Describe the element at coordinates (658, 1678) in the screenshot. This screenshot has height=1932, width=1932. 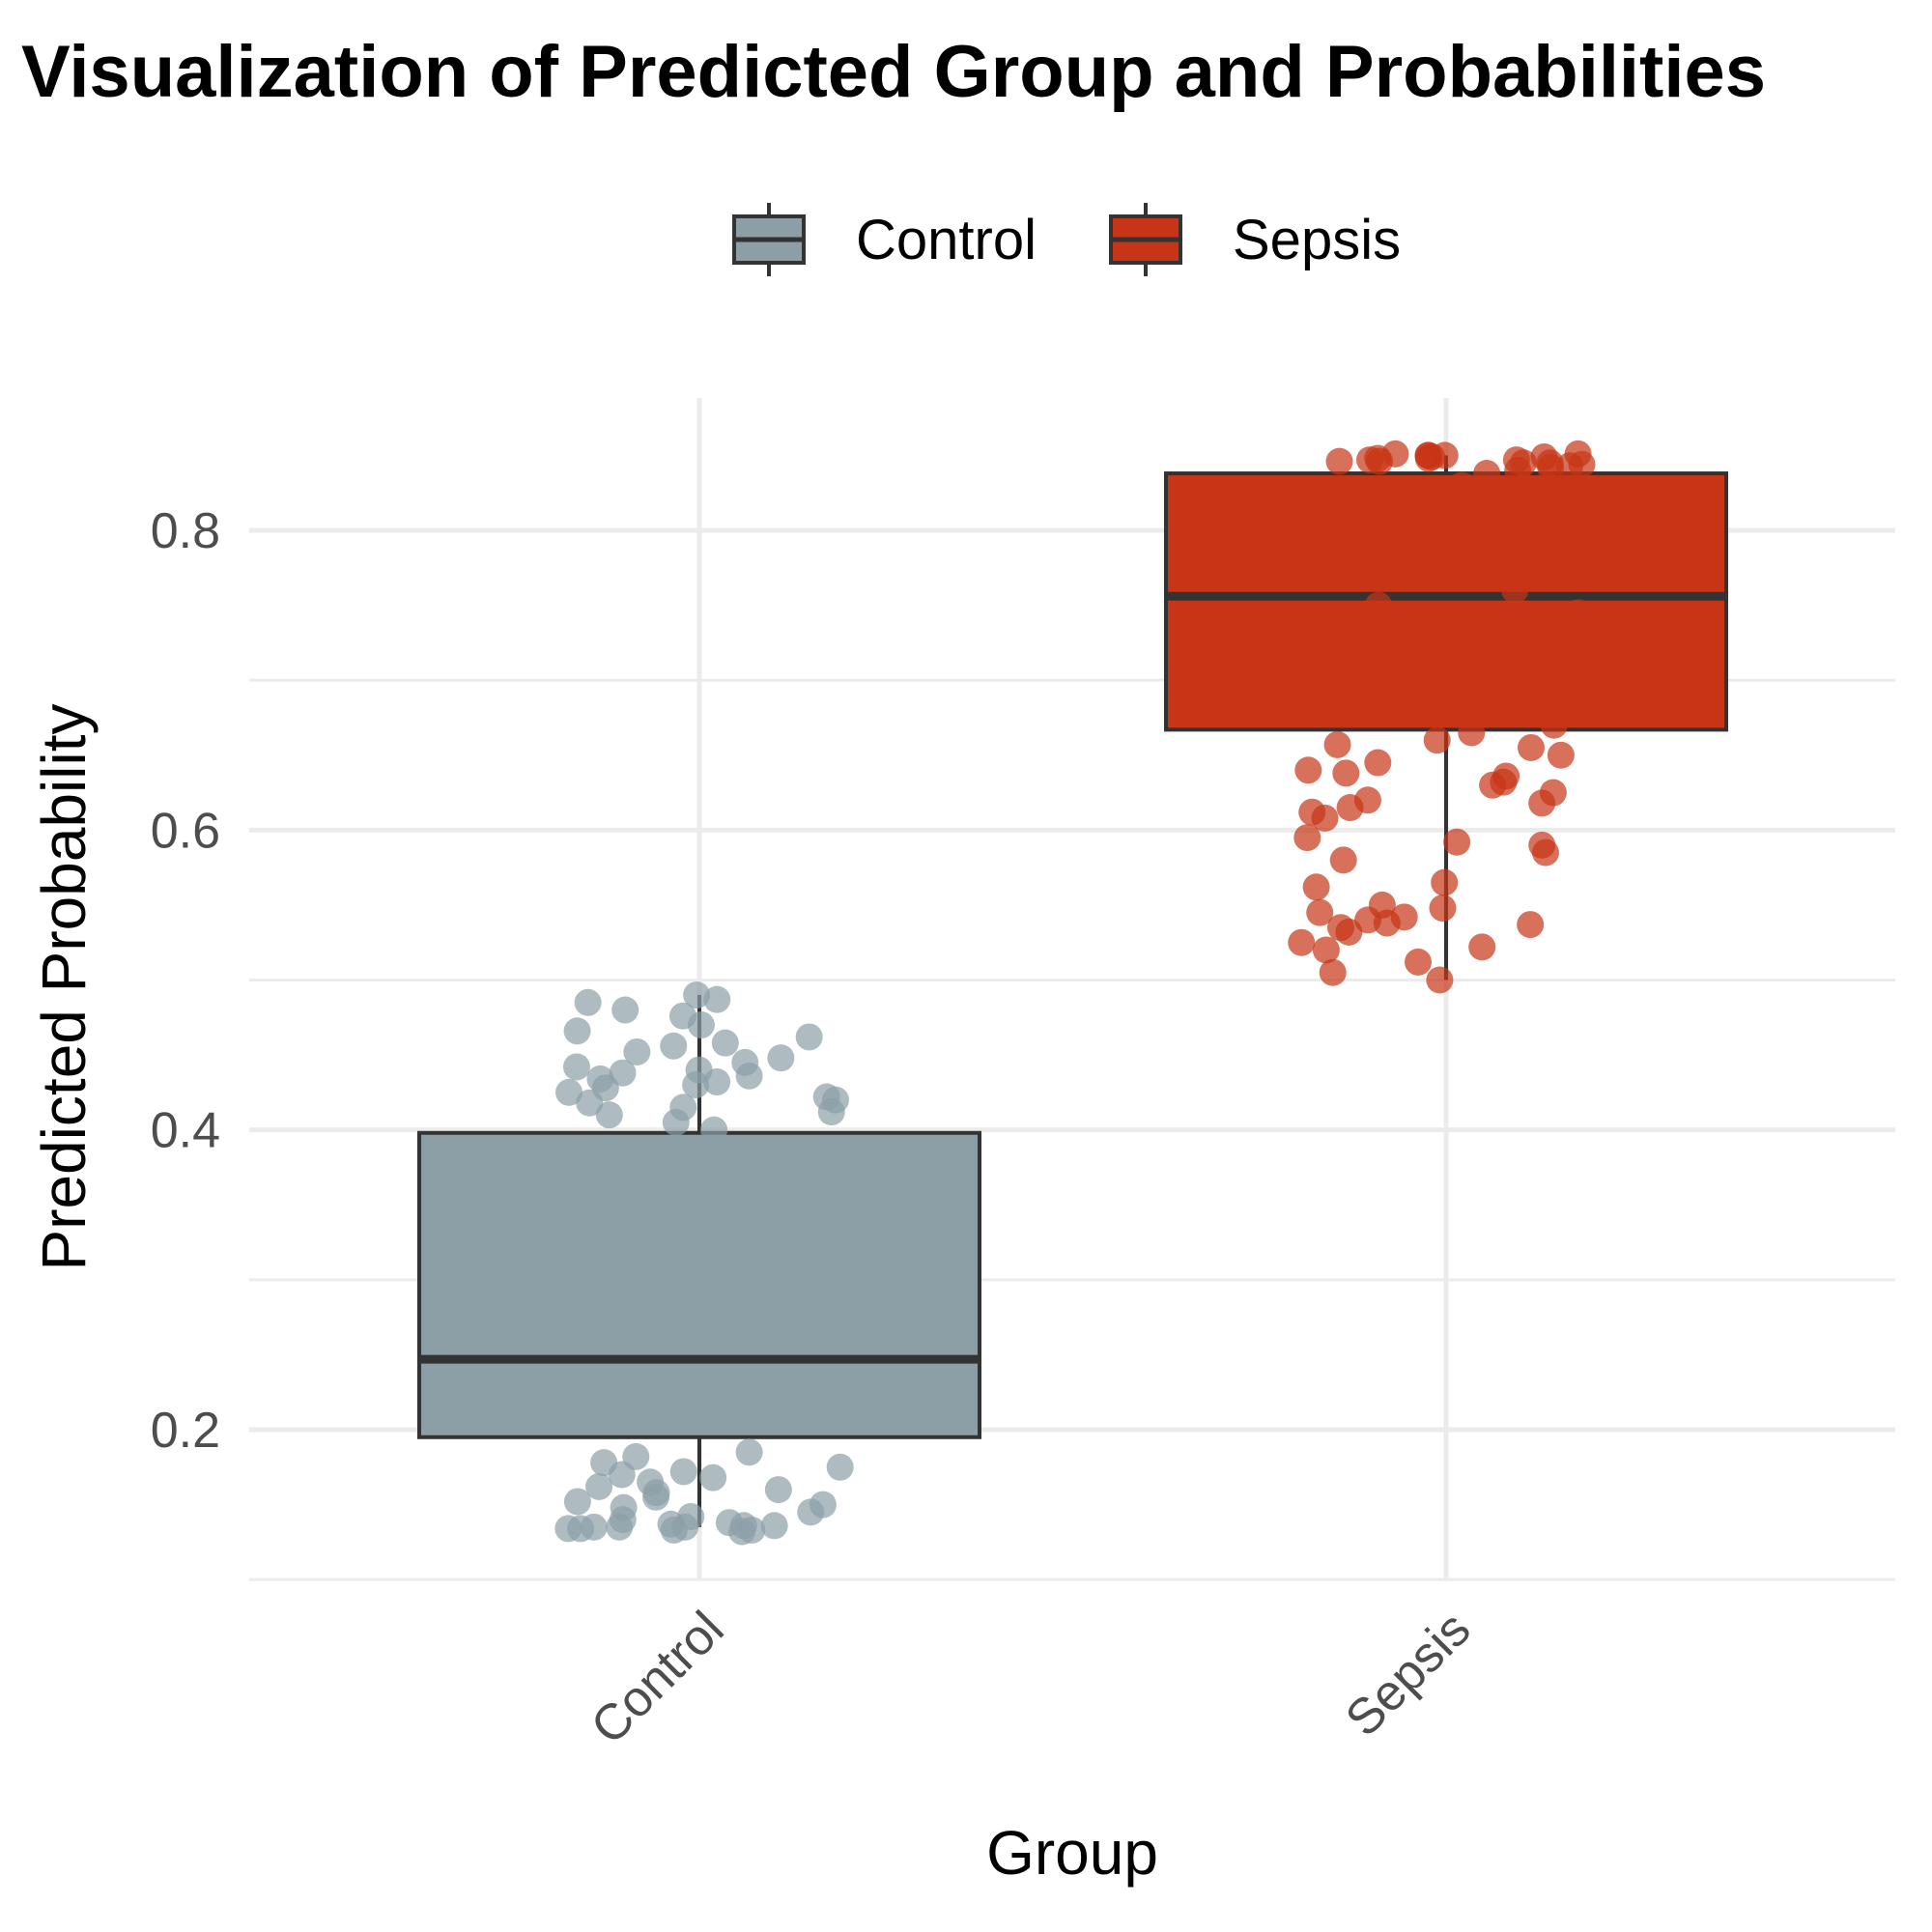
I see `x-tick-label: Control` at that location.